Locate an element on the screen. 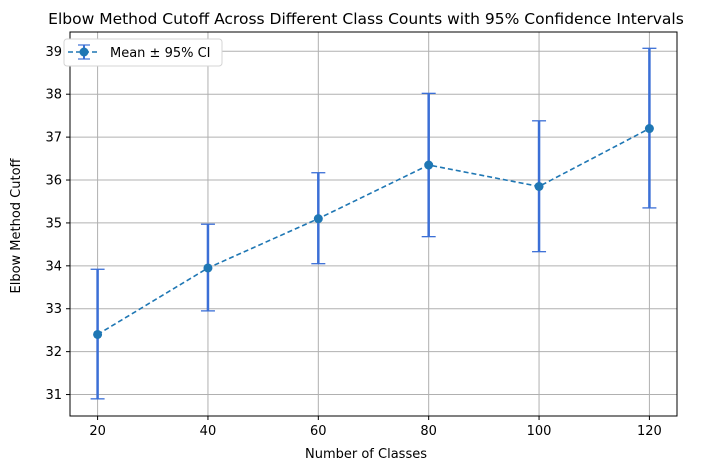 Image resolution: width=717 pixels, height=470 pixels. legend-marker is located at coordinates (84, 52).